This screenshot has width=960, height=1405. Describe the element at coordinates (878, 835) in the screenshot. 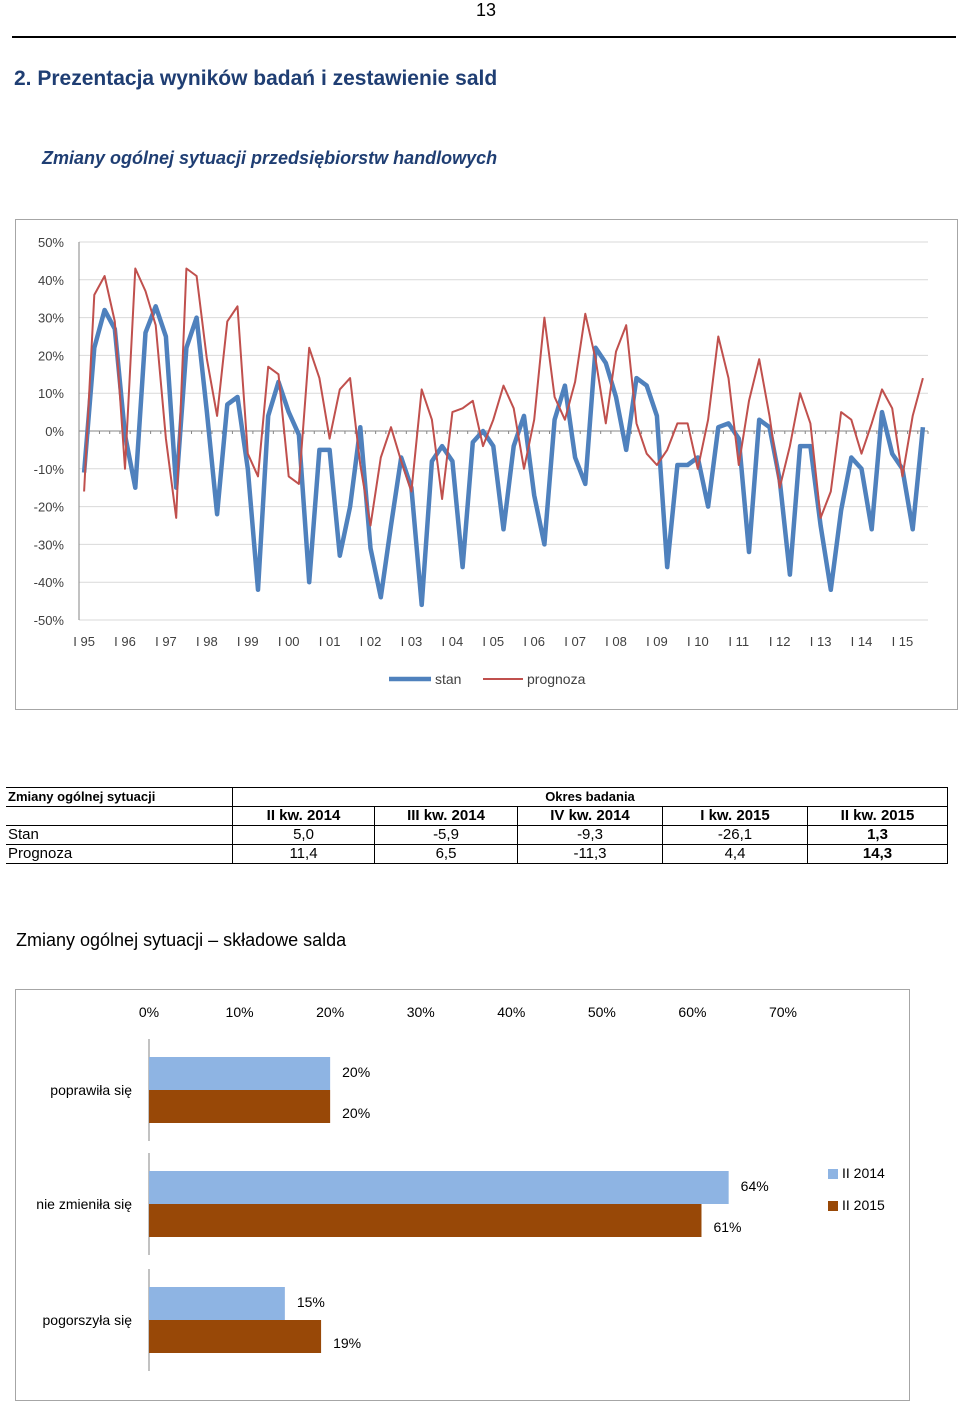

I see `table-cell: 1,3` at that location.